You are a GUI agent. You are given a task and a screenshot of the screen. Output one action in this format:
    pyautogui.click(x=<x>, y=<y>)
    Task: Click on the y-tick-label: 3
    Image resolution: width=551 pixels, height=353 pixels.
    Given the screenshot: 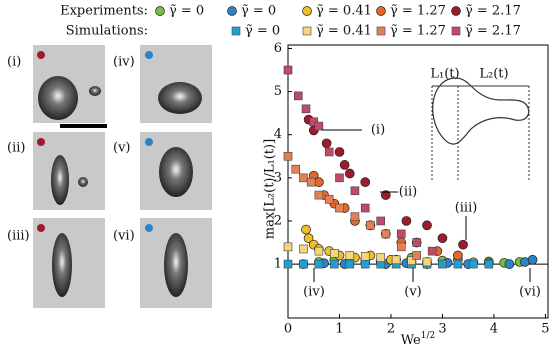 What is the action you would take?
    pyautogui.click(x=278, y=177)
    